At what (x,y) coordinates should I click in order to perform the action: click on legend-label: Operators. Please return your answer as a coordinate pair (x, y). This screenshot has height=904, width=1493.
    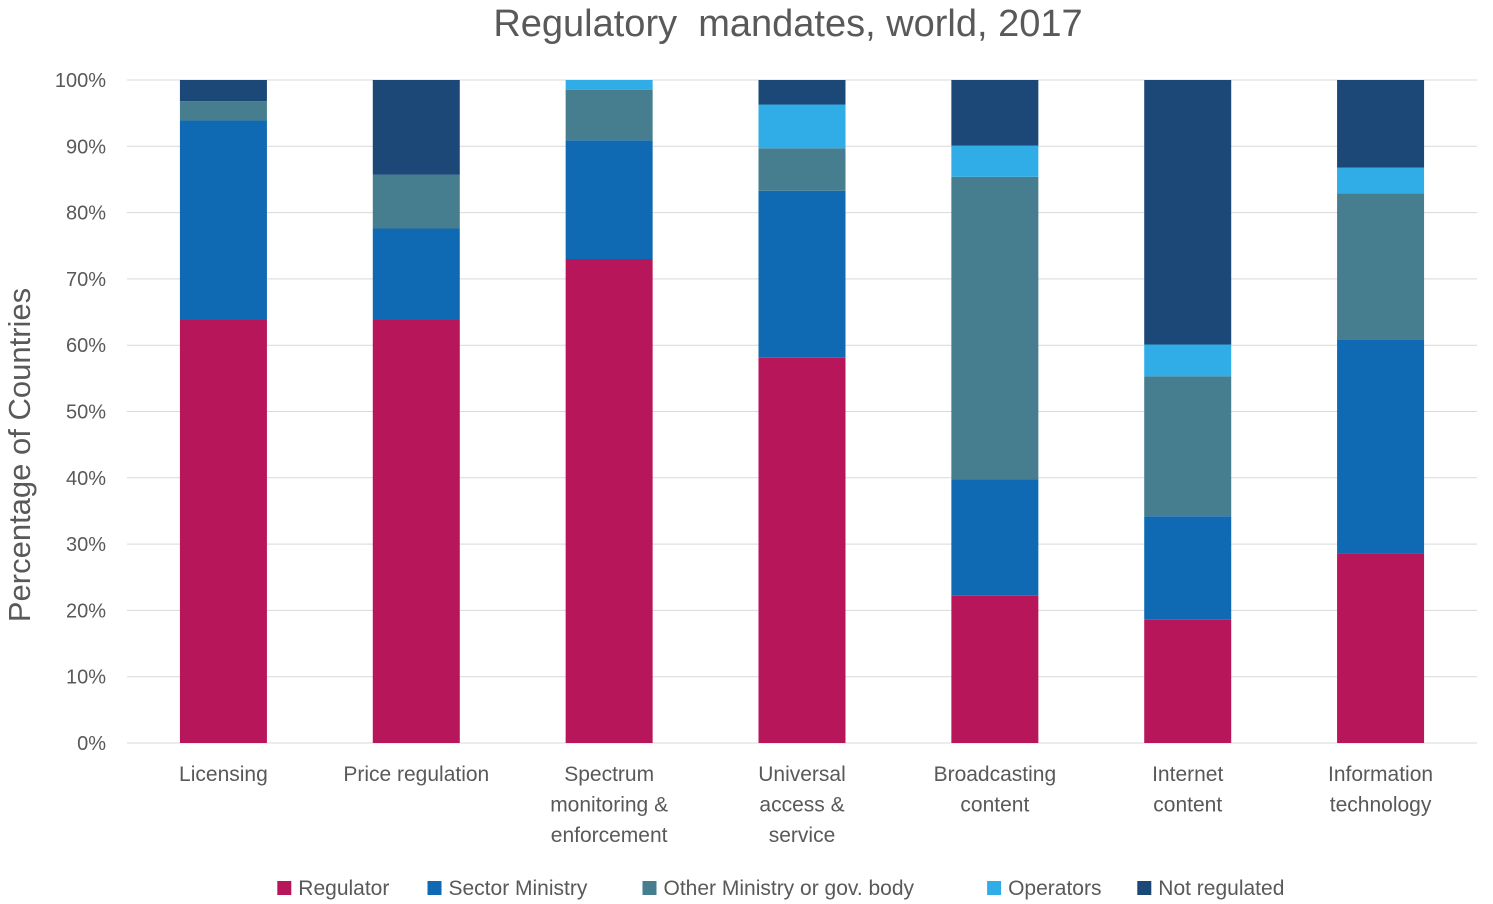
    Looking at the image, I should click on (1054, 888).